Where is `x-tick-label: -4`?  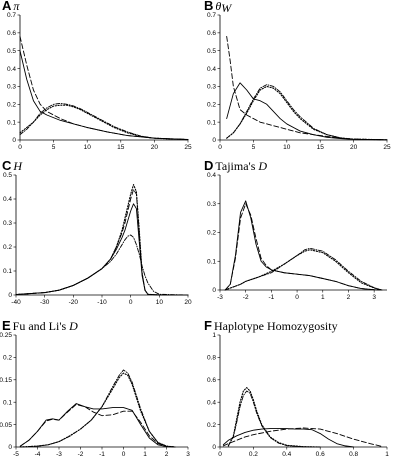
x-tick-label: -4 is located at coordinates (38, 453).